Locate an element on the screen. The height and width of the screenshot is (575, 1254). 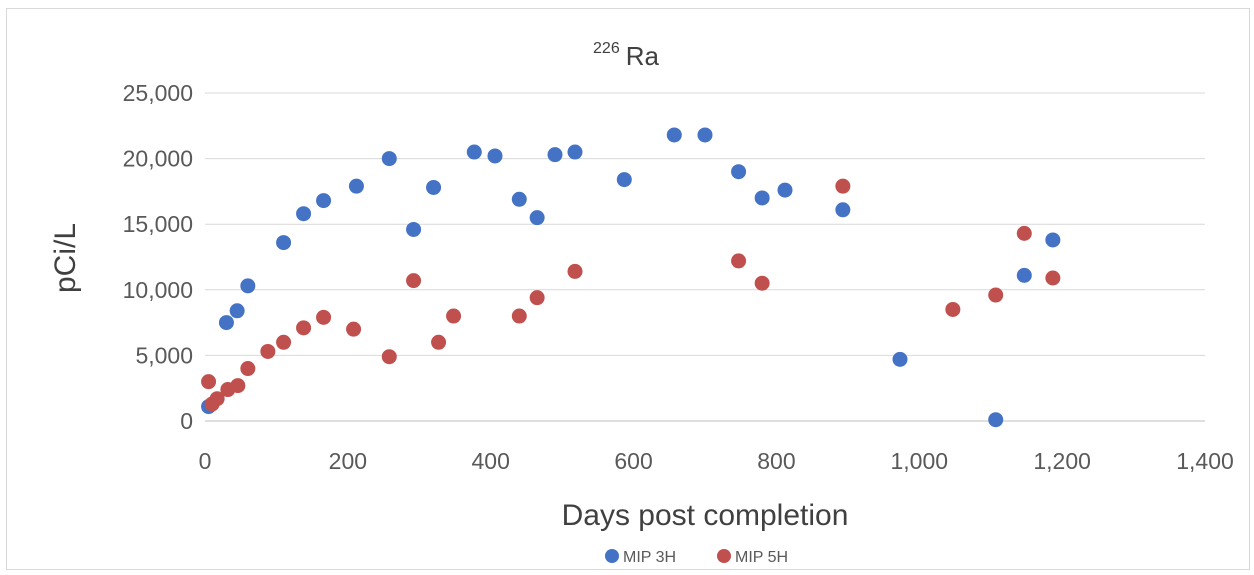
x-tick-label: 800 is located at coordinates (776, 461).